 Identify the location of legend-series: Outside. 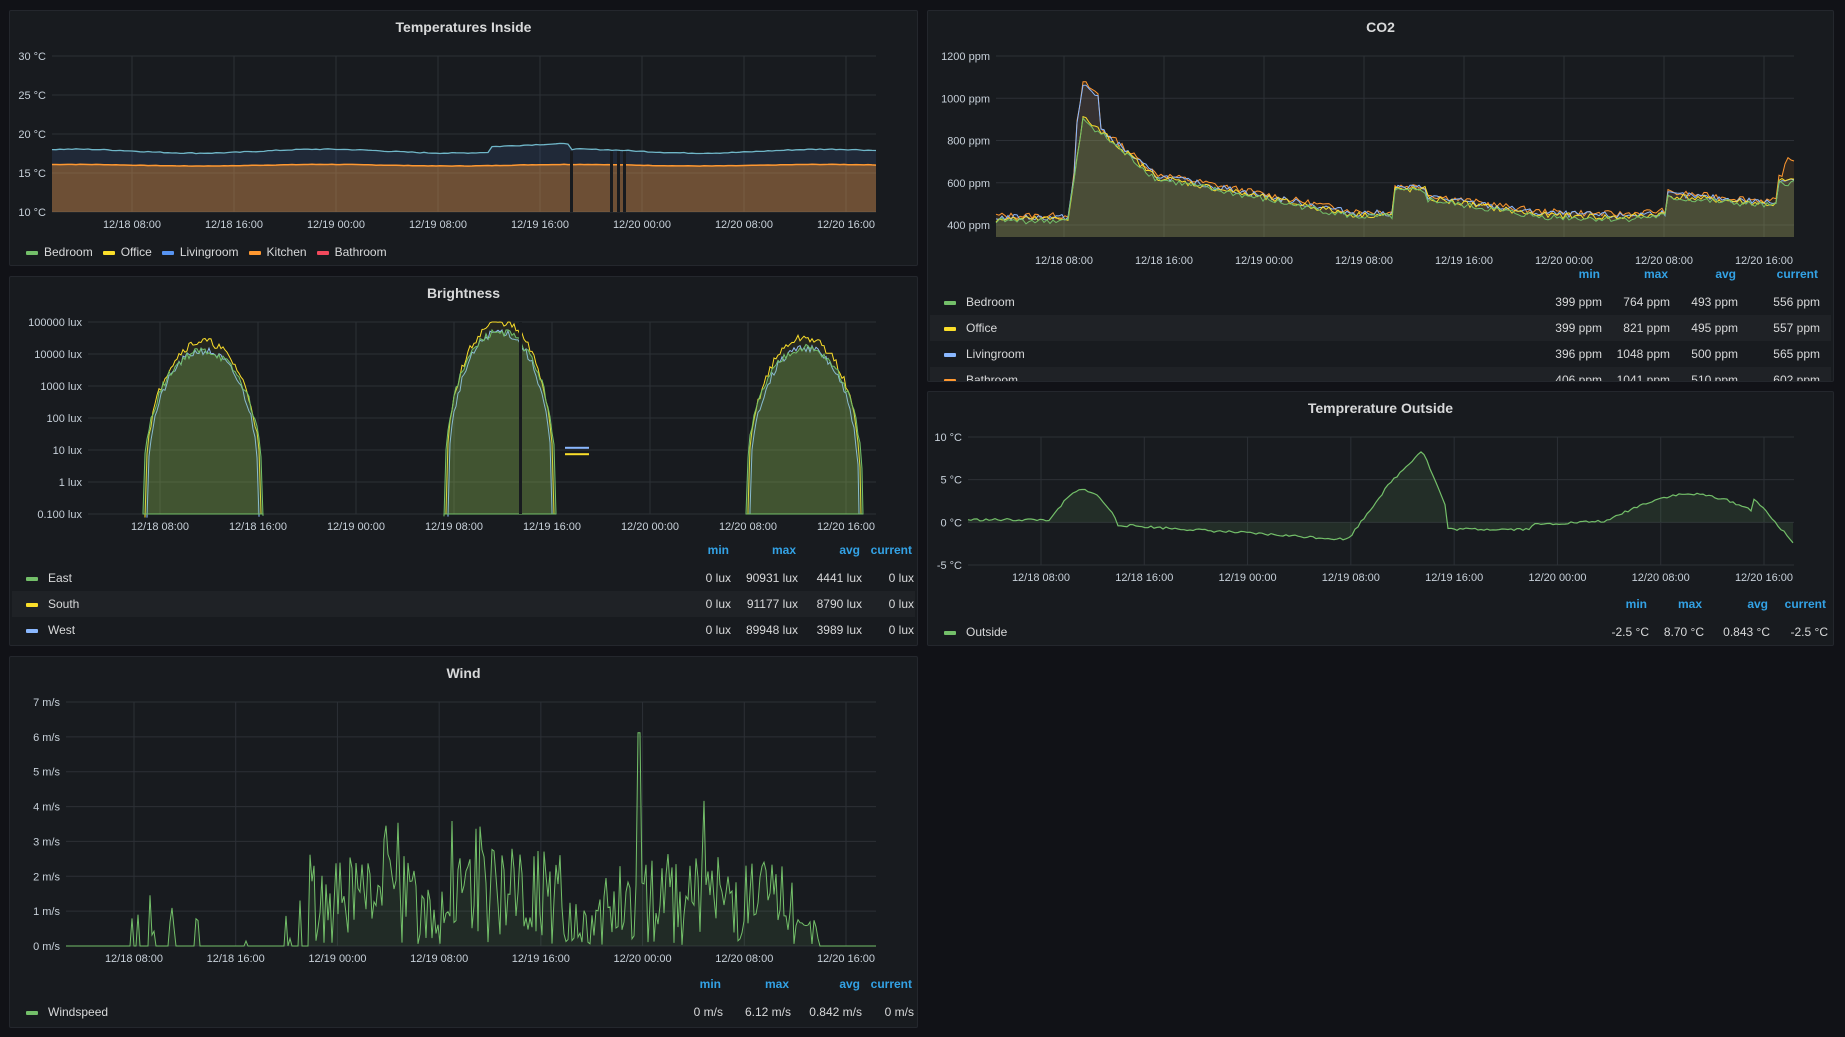
(975, 632).